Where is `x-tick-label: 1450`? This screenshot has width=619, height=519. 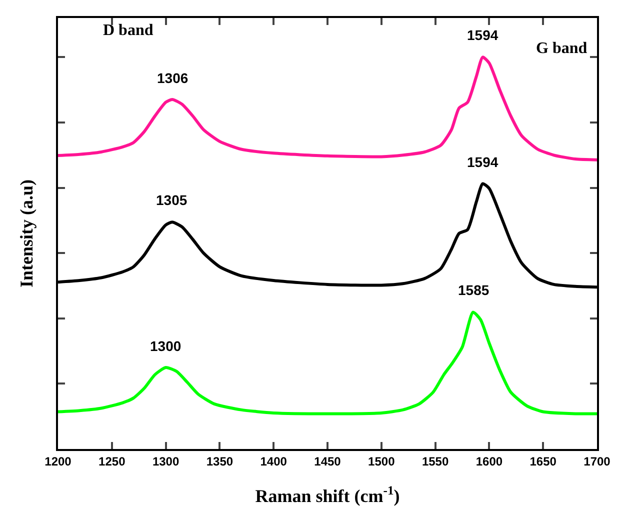
x-tick-label: 1450 is located at coordinates (328, 461).